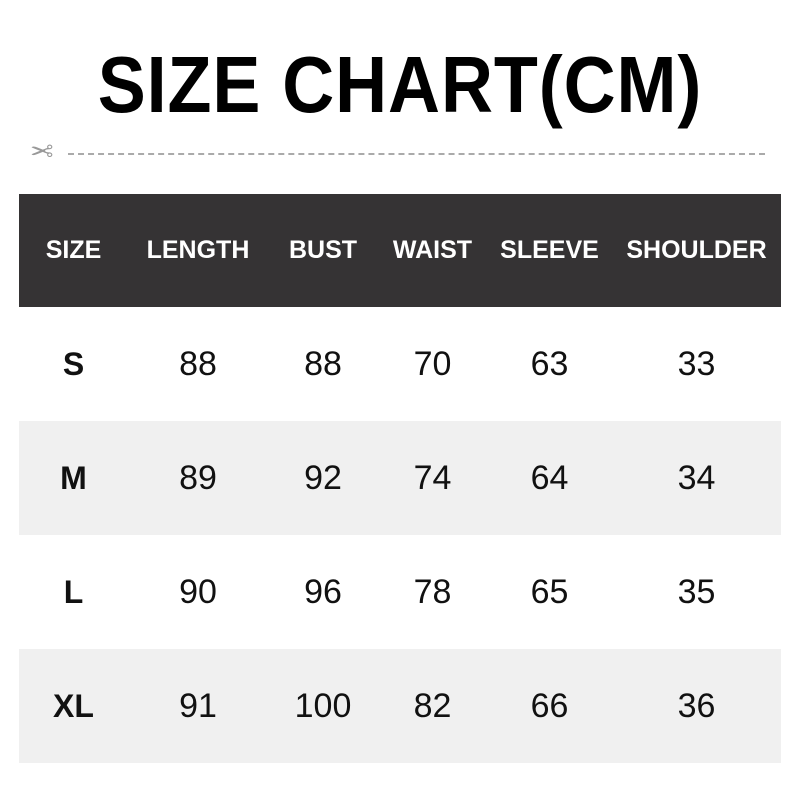  What do you see at coordinates (323, 478) in the screenshot?
I see `measurement-cell: 92` at bounding box center [323, 478].